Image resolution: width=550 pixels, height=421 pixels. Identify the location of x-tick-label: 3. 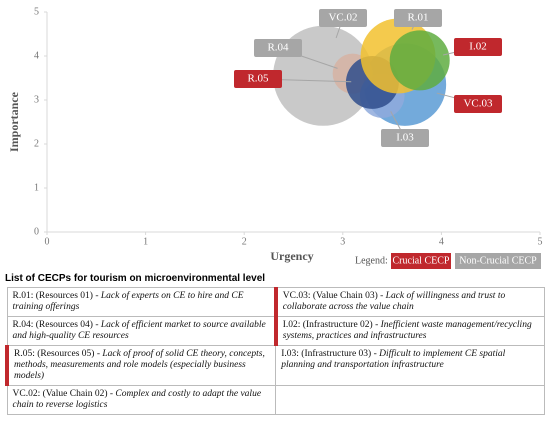
(342, 241).